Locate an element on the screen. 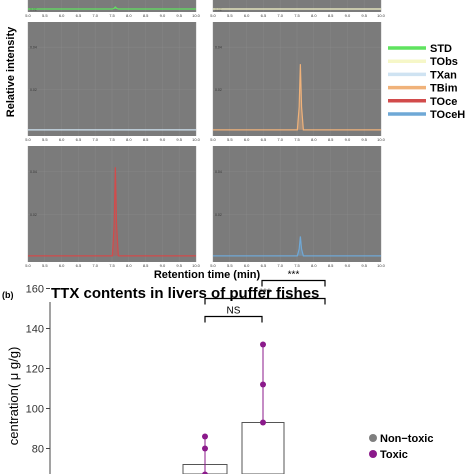 The width and height of the screenshot is (474, 474). legend-item-std: STD is located at coordinates (420, 49).